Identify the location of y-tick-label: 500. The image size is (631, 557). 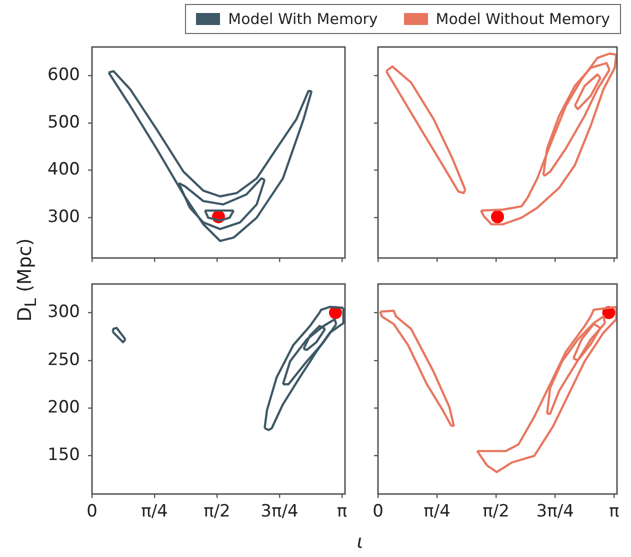
(64, 122).